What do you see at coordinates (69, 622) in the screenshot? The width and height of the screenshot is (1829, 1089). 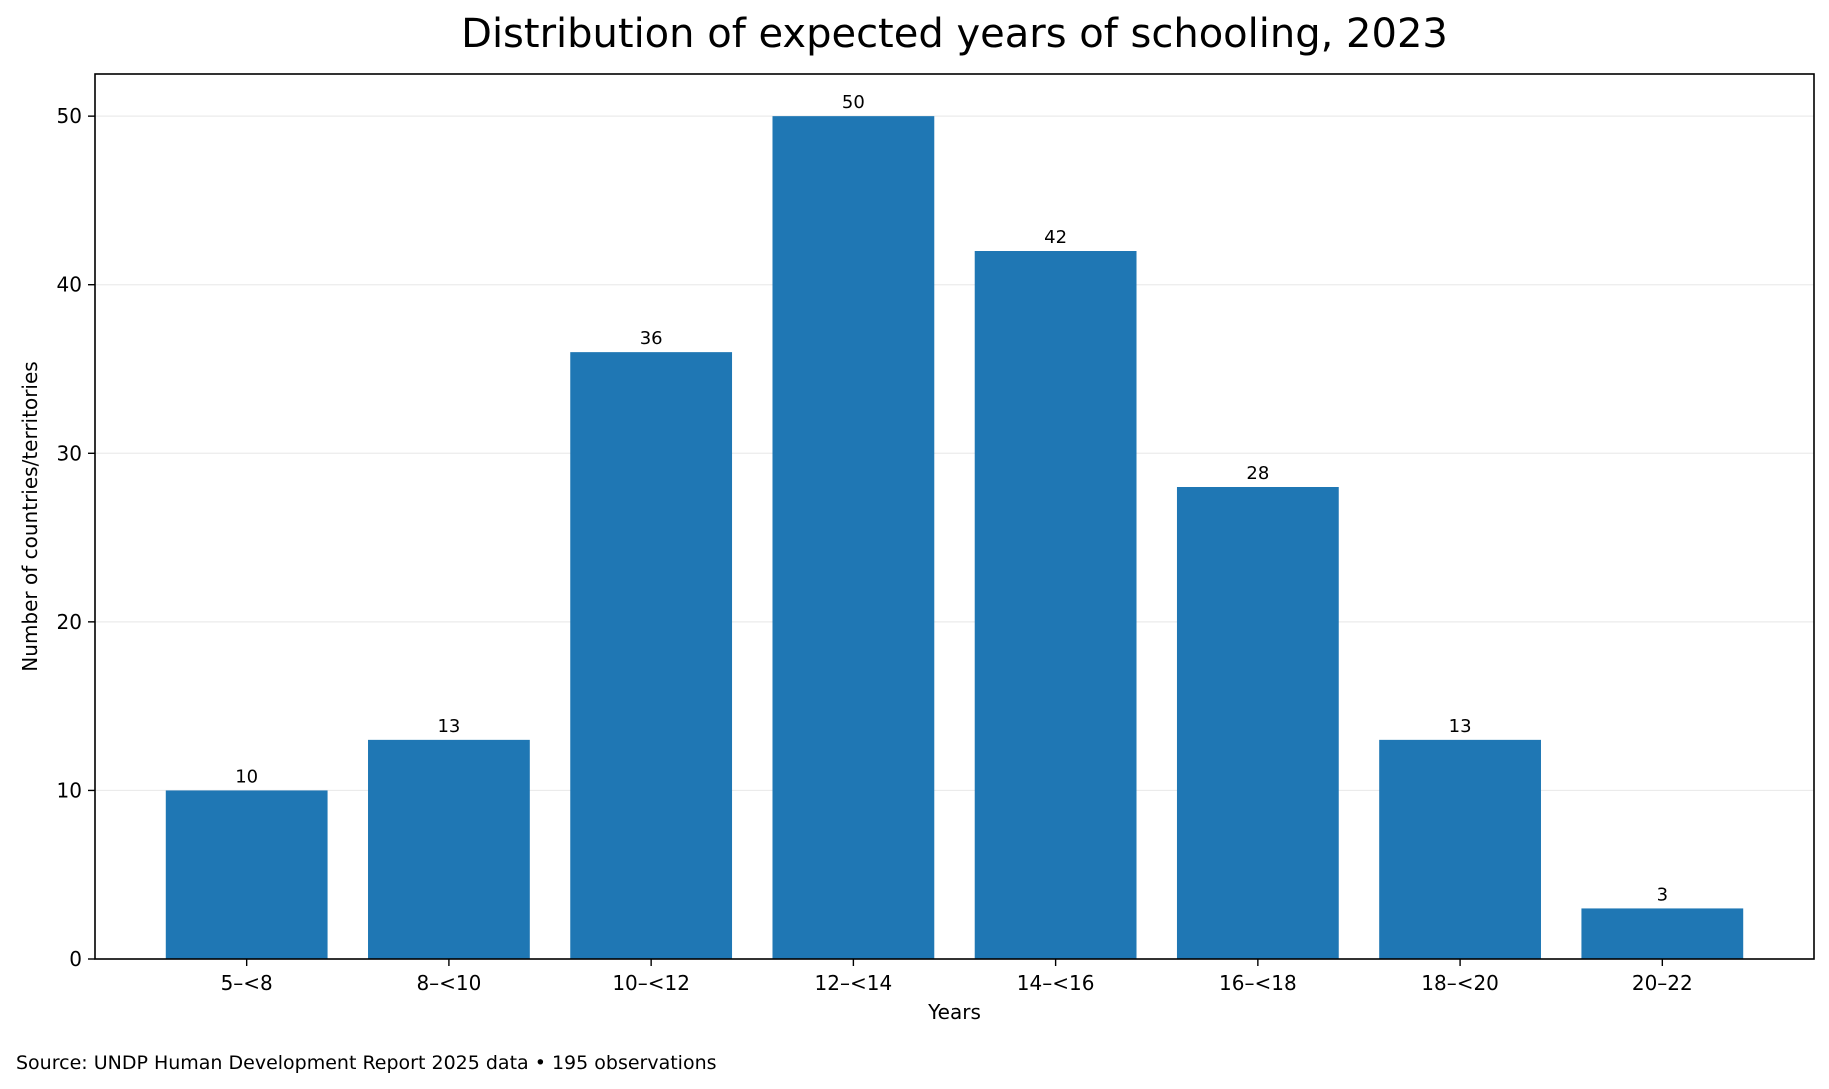 I see `y-tick-label: 20` at bounding box center [69, 622].